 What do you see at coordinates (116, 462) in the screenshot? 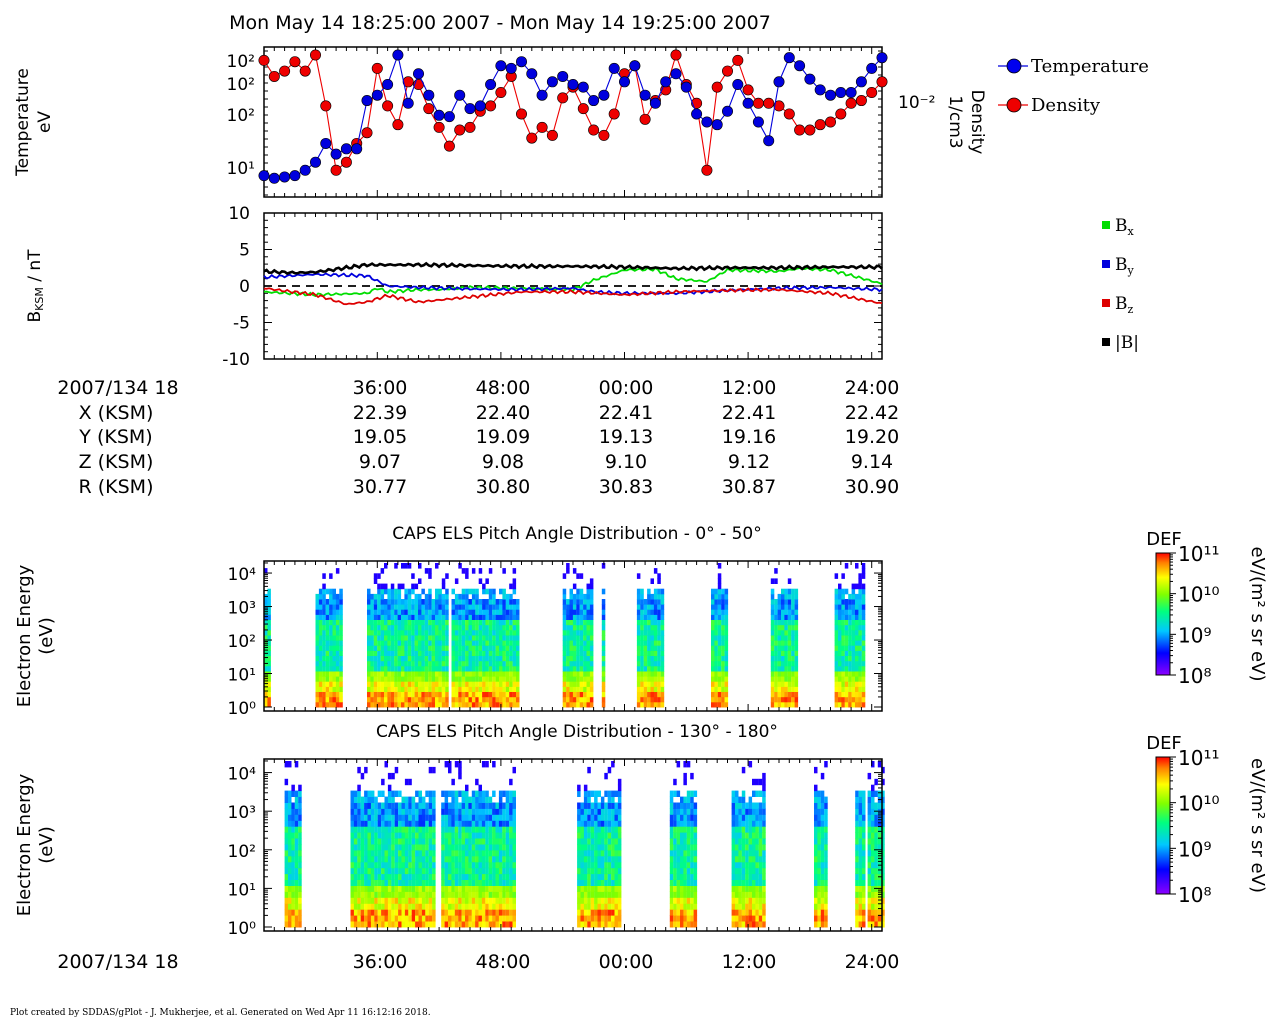
I see `ephemeris-row-label: Z (KSM)` at bounding box center [116, 462].